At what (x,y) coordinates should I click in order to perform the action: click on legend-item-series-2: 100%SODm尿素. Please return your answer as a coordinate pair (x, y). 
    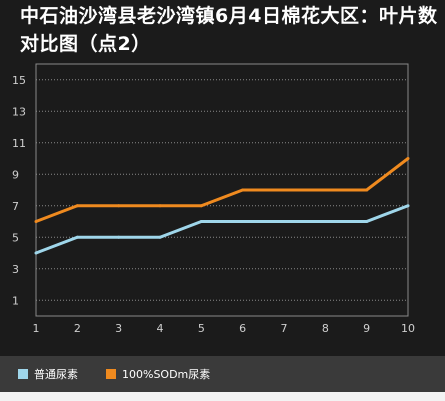
    Looking at the image, I should click on (158, 374).